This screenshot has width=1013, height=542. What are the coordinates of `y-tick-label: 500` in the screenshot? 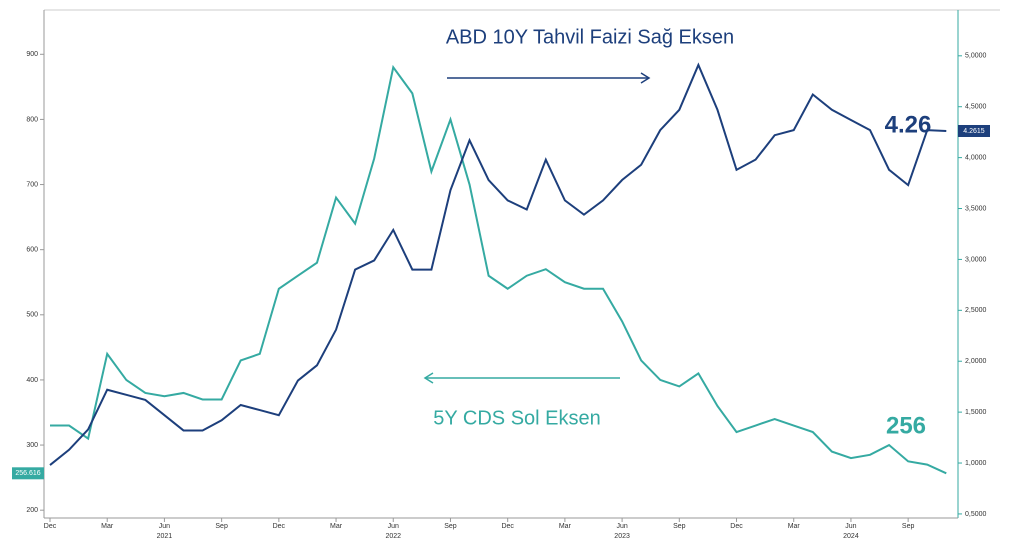 It's located at (32, 315).